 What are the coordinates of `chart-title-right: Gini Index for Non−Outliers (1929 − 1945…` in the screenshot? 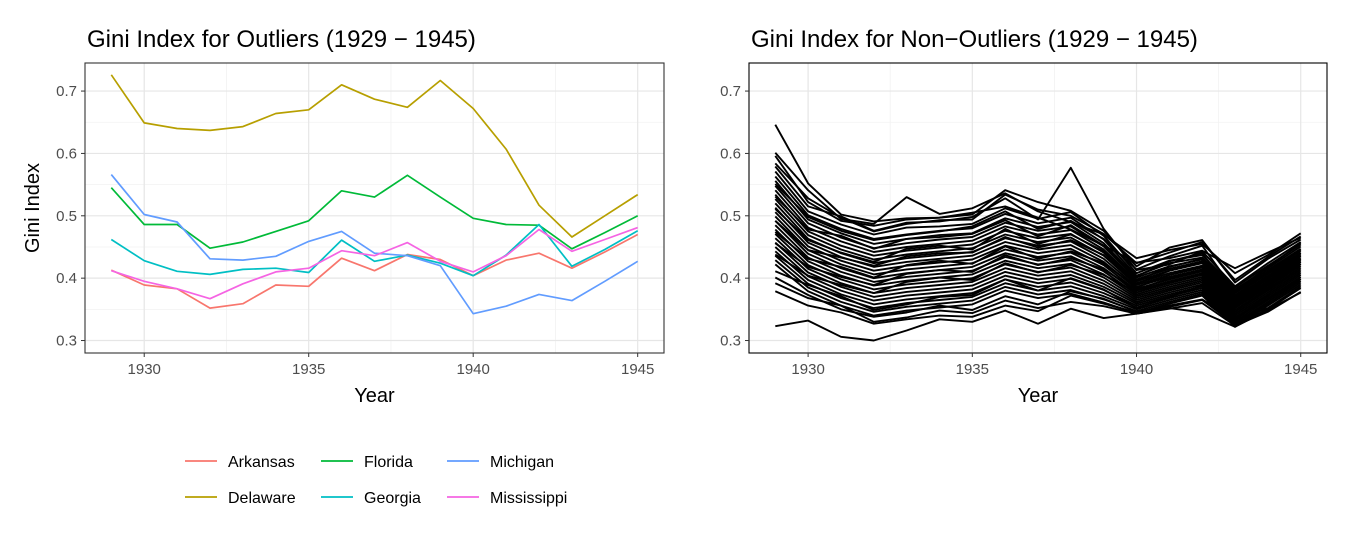 It's located at (974, 39).